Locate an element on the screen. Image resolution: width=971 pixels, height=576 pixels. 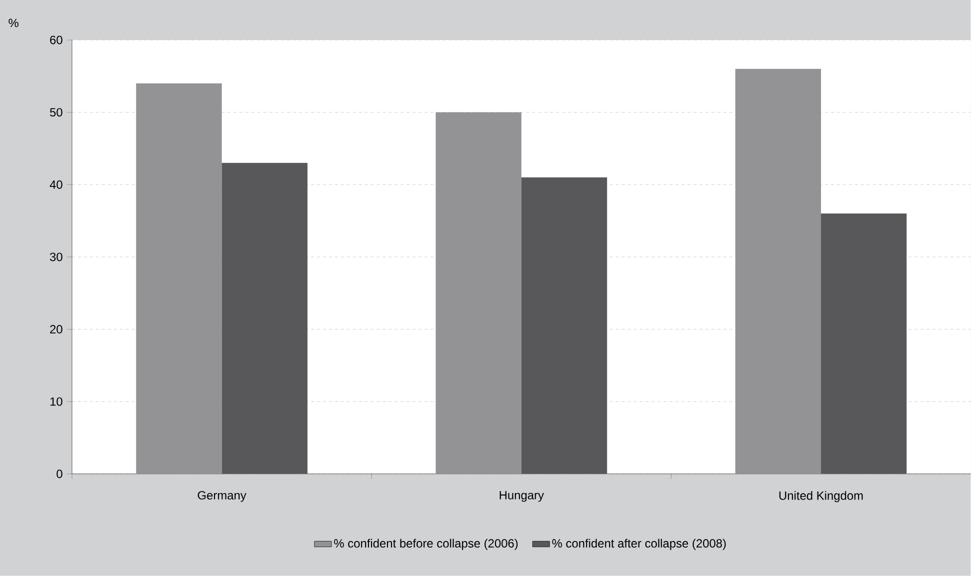
legend-label: % confident before collapse (2006) is located at coordinates (426, 544).